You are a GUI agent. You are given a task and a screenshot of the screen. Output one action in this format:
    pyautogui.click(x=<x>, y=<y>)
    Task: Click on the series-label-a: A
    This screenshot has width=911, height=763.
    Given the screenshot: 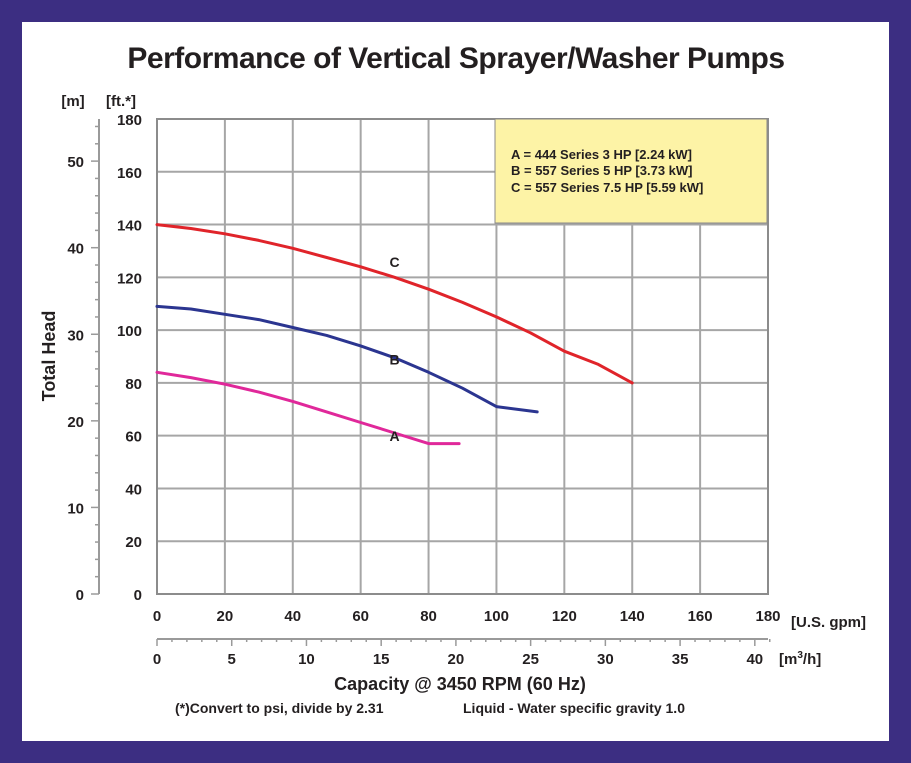 What is the action you would take?
    pyautogui.click(x=395, y=436)
    